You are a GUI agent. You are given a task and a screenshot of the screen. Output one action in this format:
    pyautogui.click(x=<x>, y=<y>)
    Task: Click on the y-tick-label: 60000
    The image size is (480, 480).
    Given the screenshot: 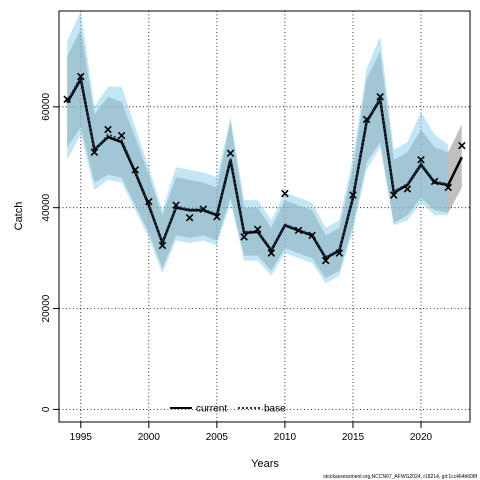 What is the action you would take?
    pyautogui.click(x=46, y=106)
    